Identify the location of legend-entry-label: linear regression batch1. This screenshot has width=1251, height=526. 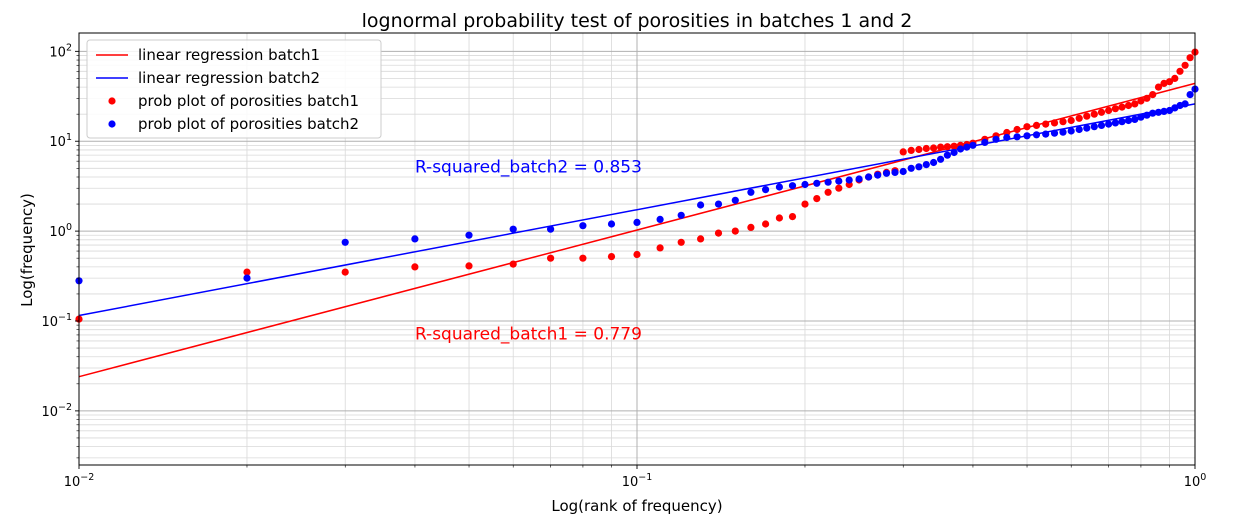
(229, 55).